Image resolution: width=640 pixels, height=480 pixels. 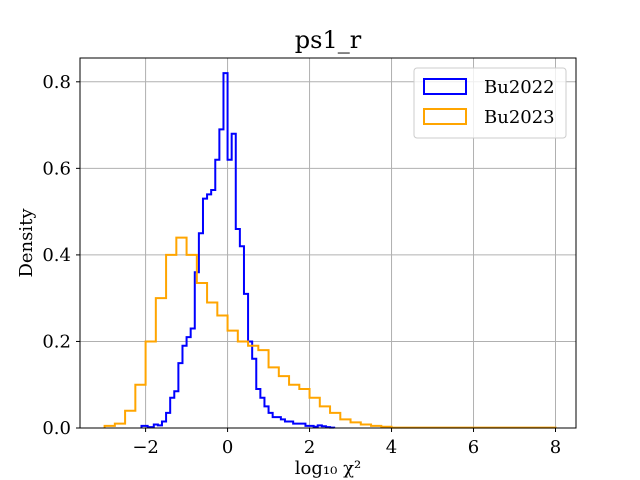 What do you see at coordinates (328, 40) in the screenshot?
I see `chart-title: ps1_r` at bounding box center [328, 40].